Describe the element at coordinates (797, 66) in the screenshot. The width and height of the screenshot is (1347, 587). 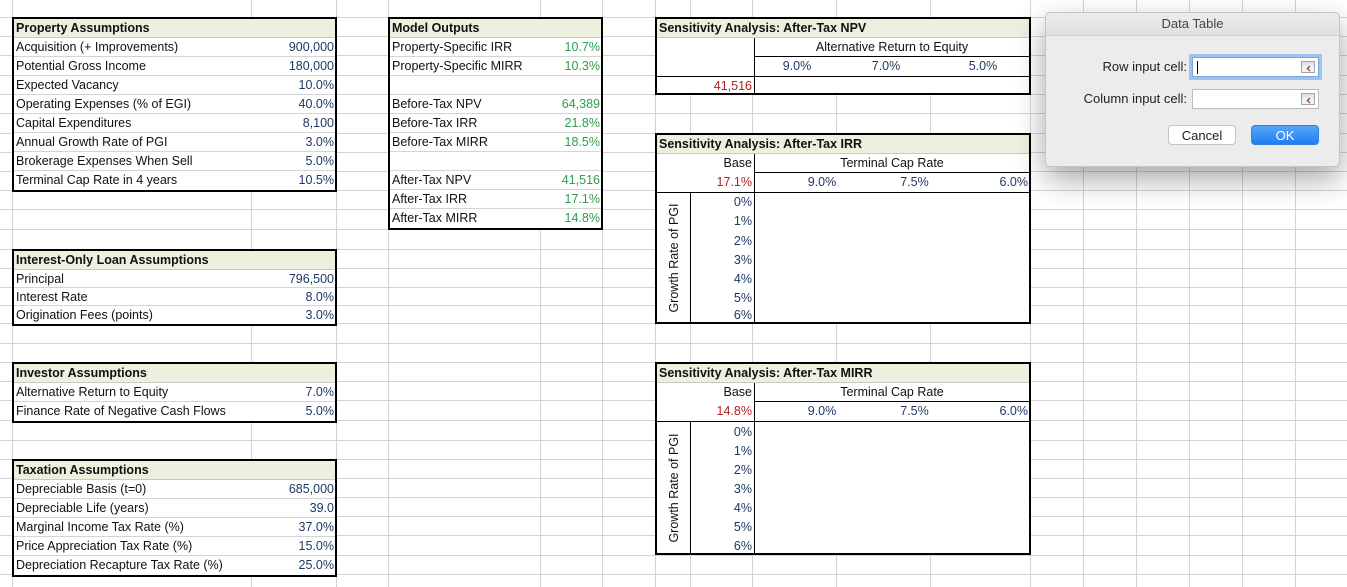
I see `npv-col-value: 9.0%` at that location.